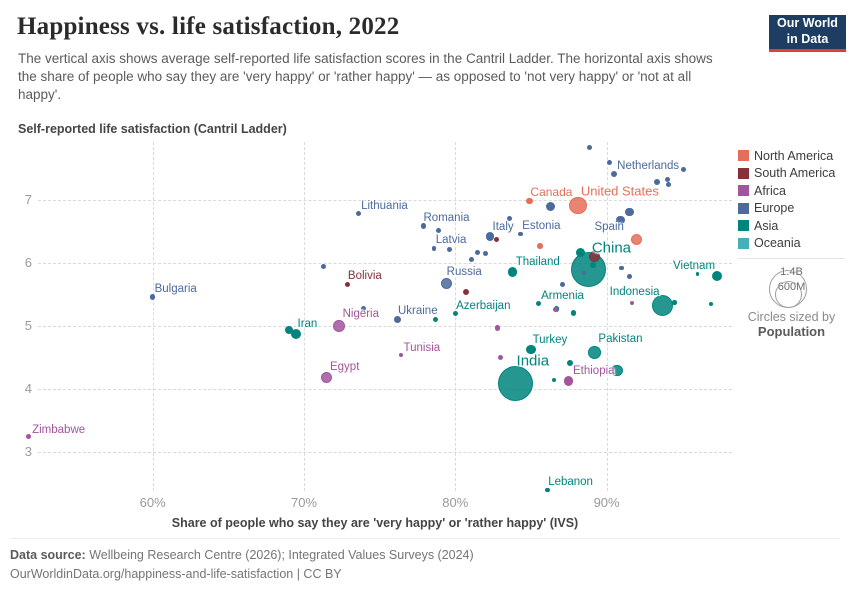 The width and height of the screenshot is (850, 600). Describe the element at coordinates (786, 209) in the screenshot. I see `legend-item-europe: Europe` at that location.